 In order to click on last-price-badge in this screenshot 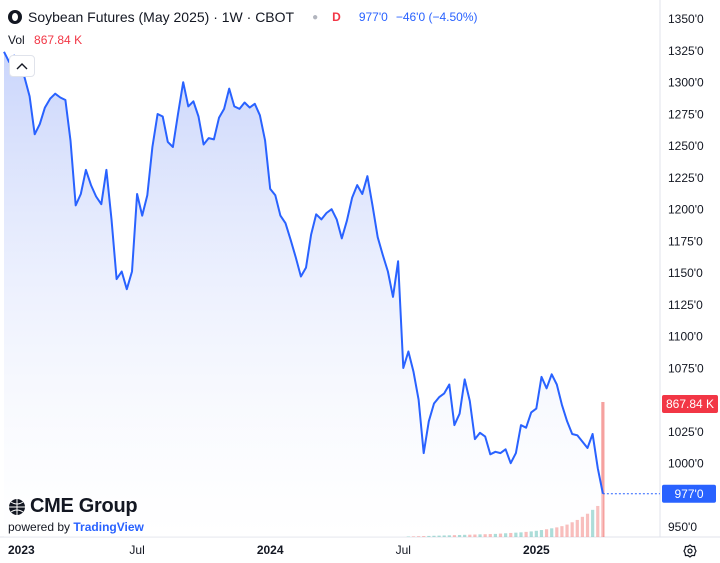, I will do `click(689, 493)`.